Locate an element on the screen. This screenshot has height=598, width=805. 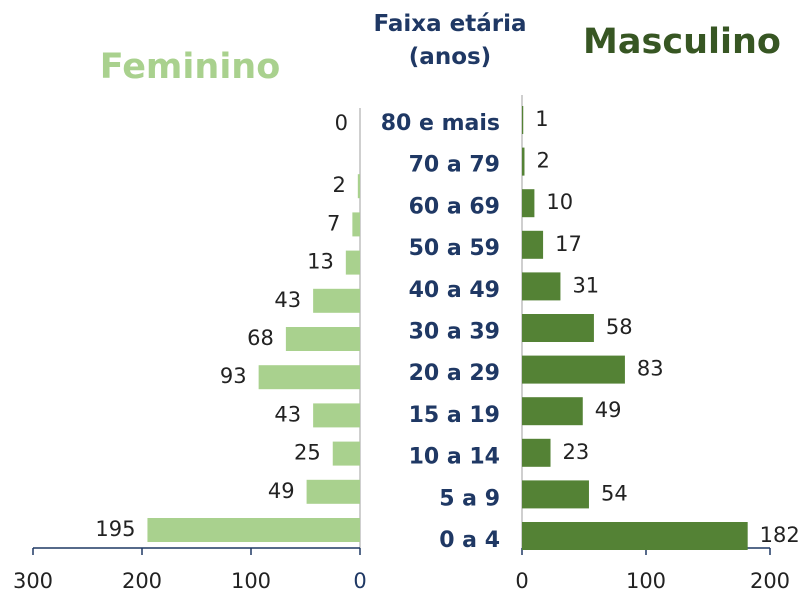
category-label: 10 a 14 is located at coordinates (454, 457).